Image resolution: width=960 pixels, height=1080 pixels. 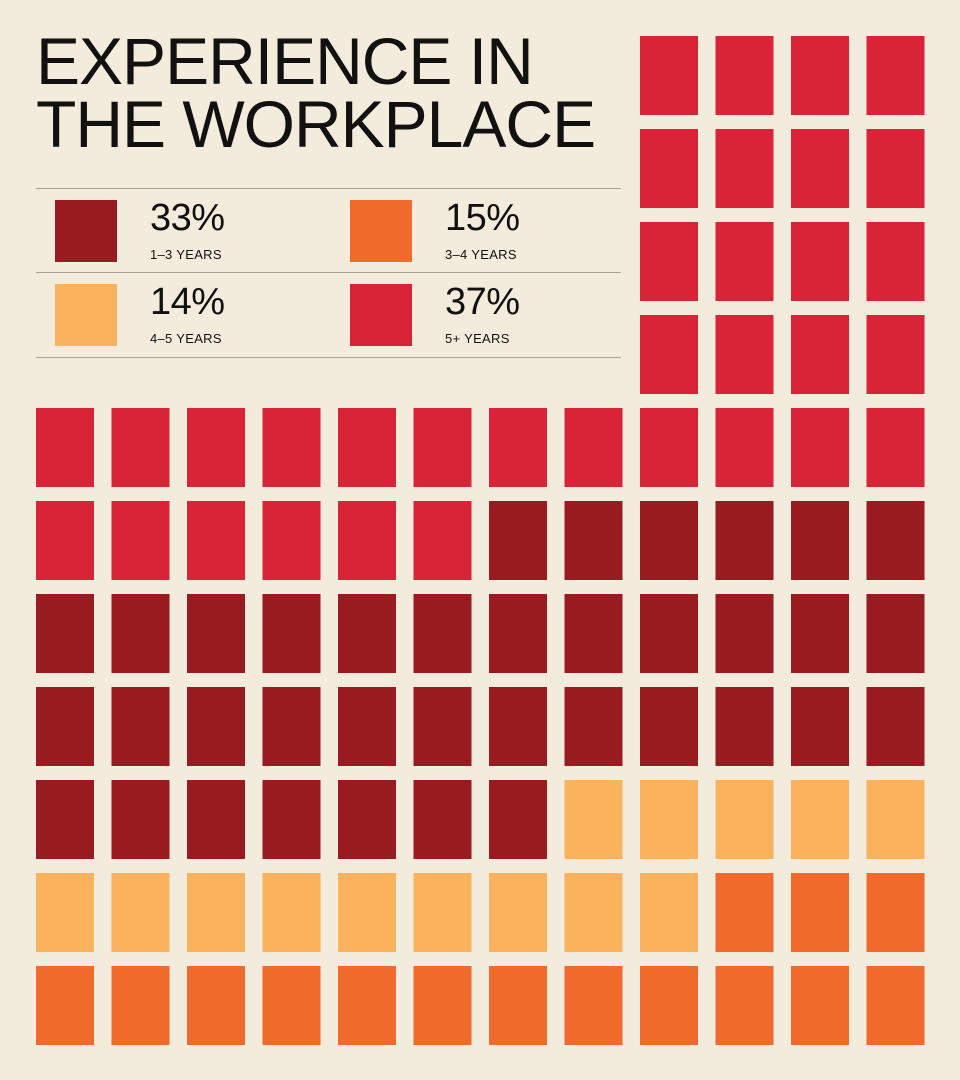 What do you see at coordinates (187, 302) in the screenshot?
I see `legend-percent: 14%` at bounding box center [187, 302].